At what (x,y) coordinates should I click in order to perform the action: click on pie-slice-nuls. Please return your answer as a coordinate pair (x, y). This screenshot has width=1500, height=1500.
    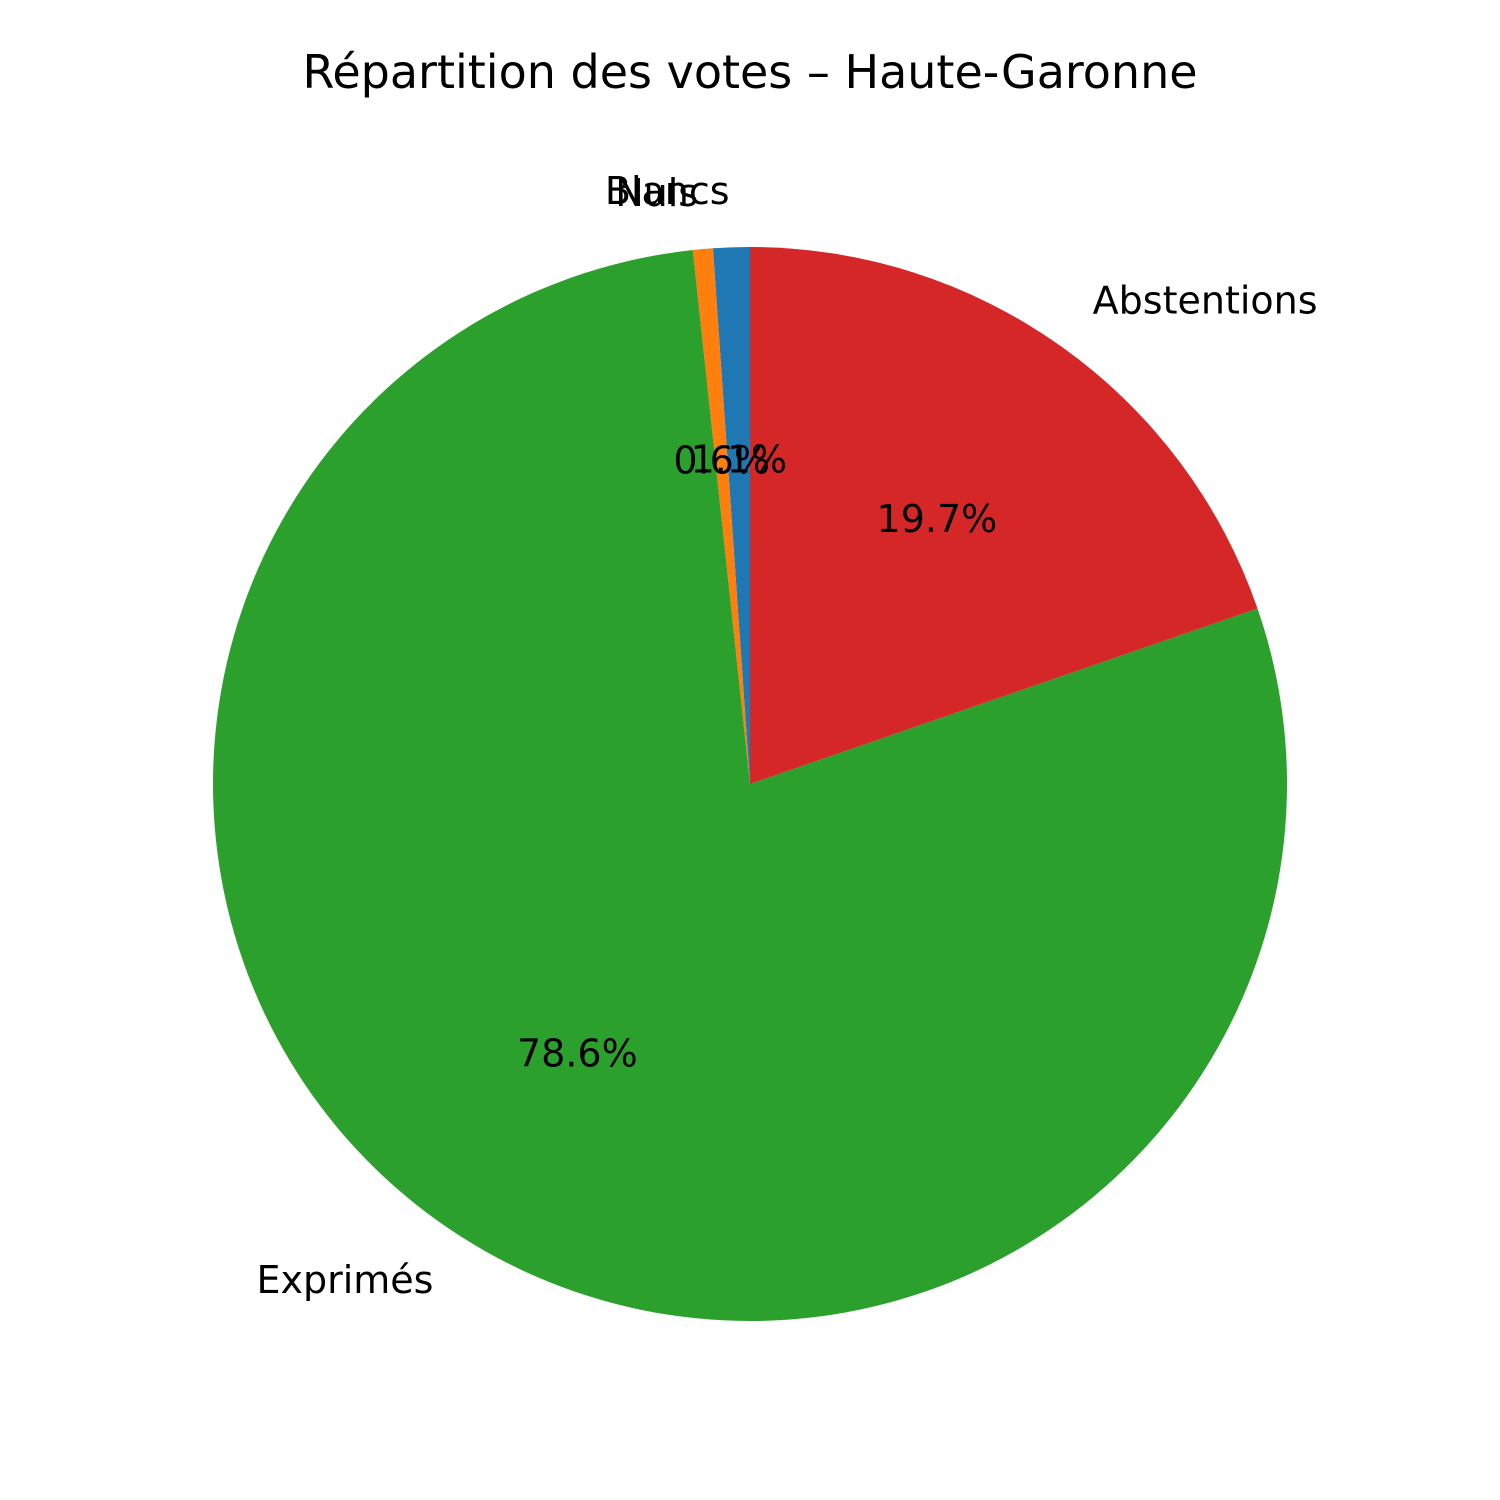
    Looking at the image, I should click on (721, 516).